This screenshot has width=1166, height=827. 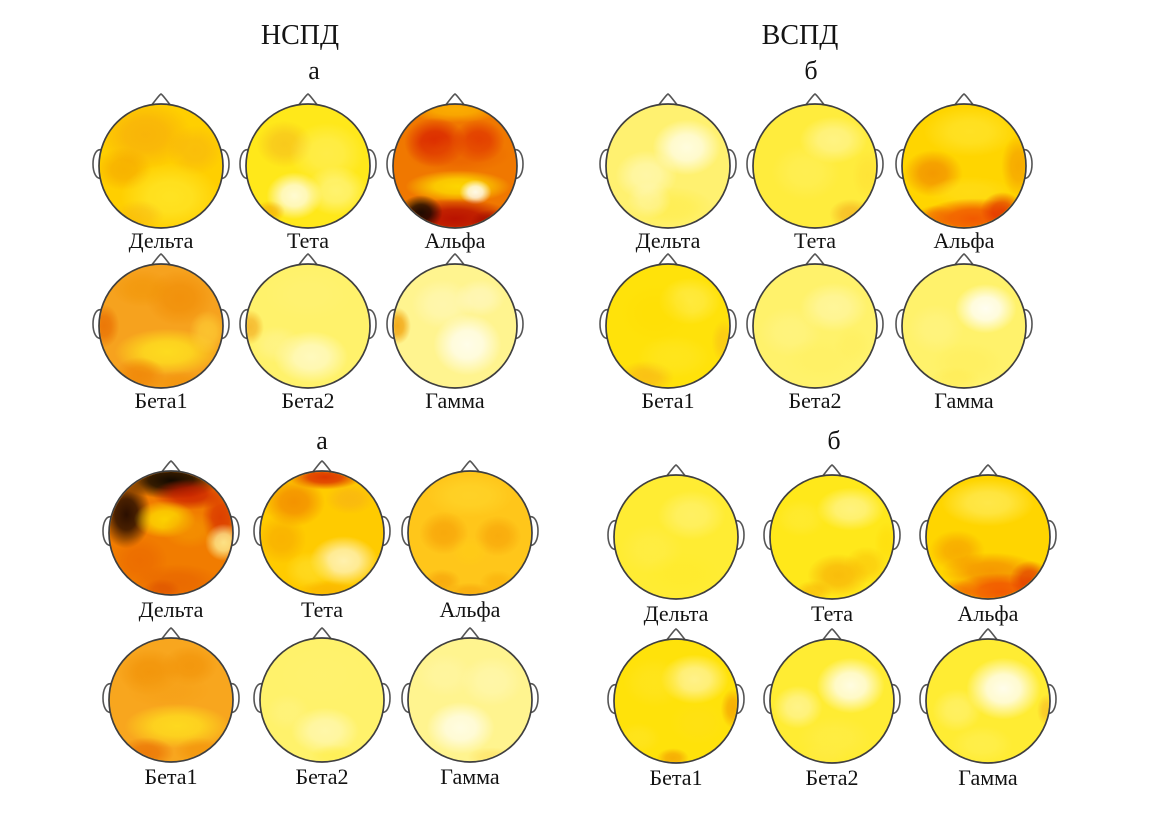 What do you see at coordinates (814, 240) in the screenshot?
I see `band-label-vspd-b-2: Тета` at bounding box center [814, 240].